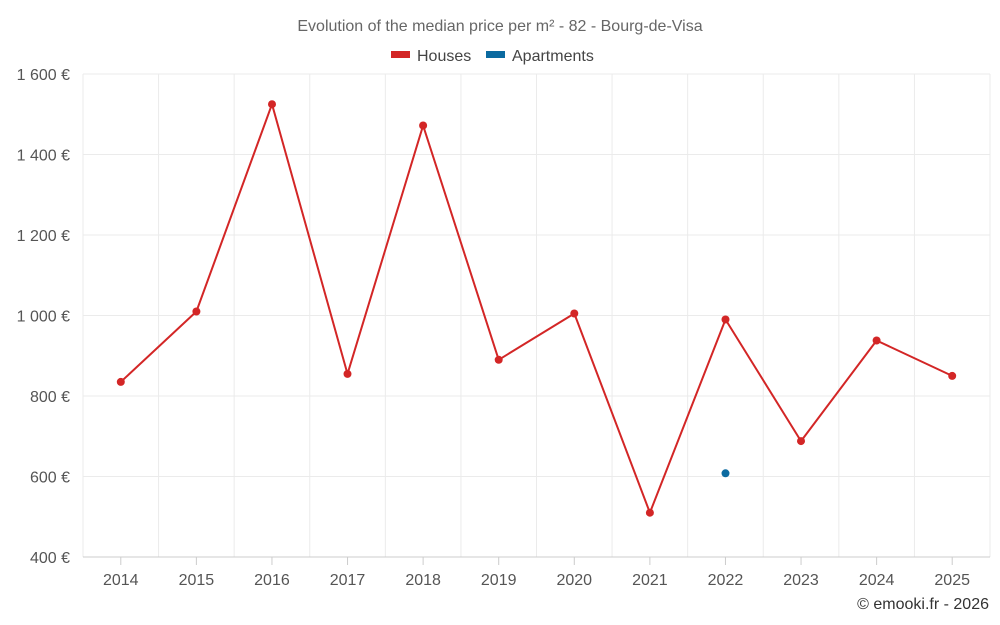 Image resolution: width=1000 pixels, height=625 pixels. What do you see at coordinates (43, 75) in the screenshot?
I see `y-tick-label: 1 600 €` at bounding box center [43, 75].